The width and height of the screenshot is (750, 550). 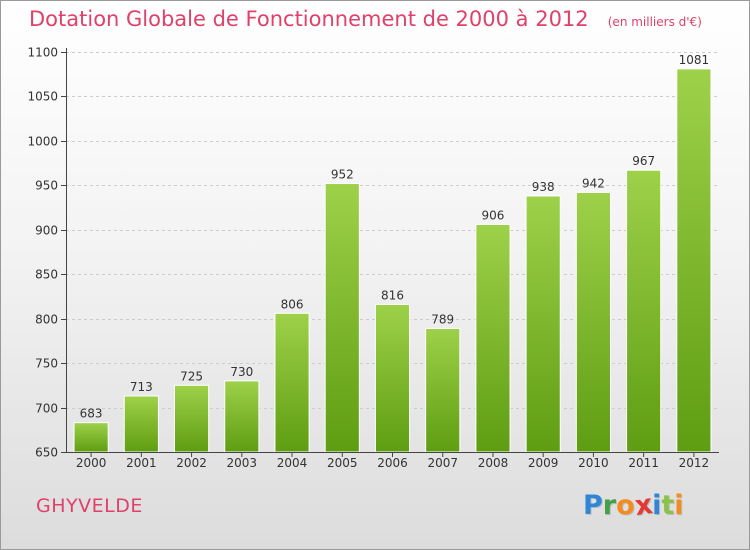 I want to click on y-tick-label: 650, so click(x=46, y=453).